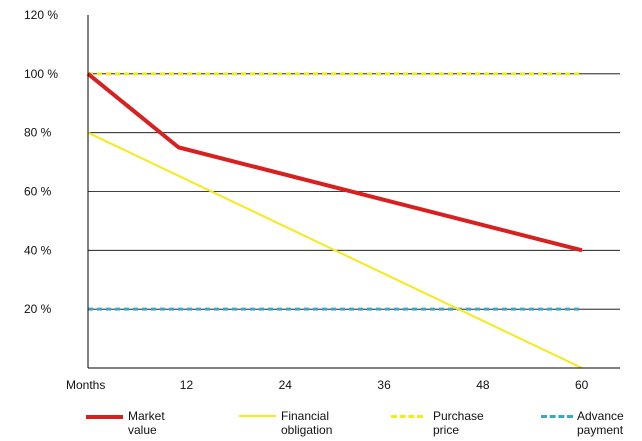  What do you see at coordinates (307, 430) in the screenshot?
I see `legend-label-line: obligation` at bounding box center [307, 430].